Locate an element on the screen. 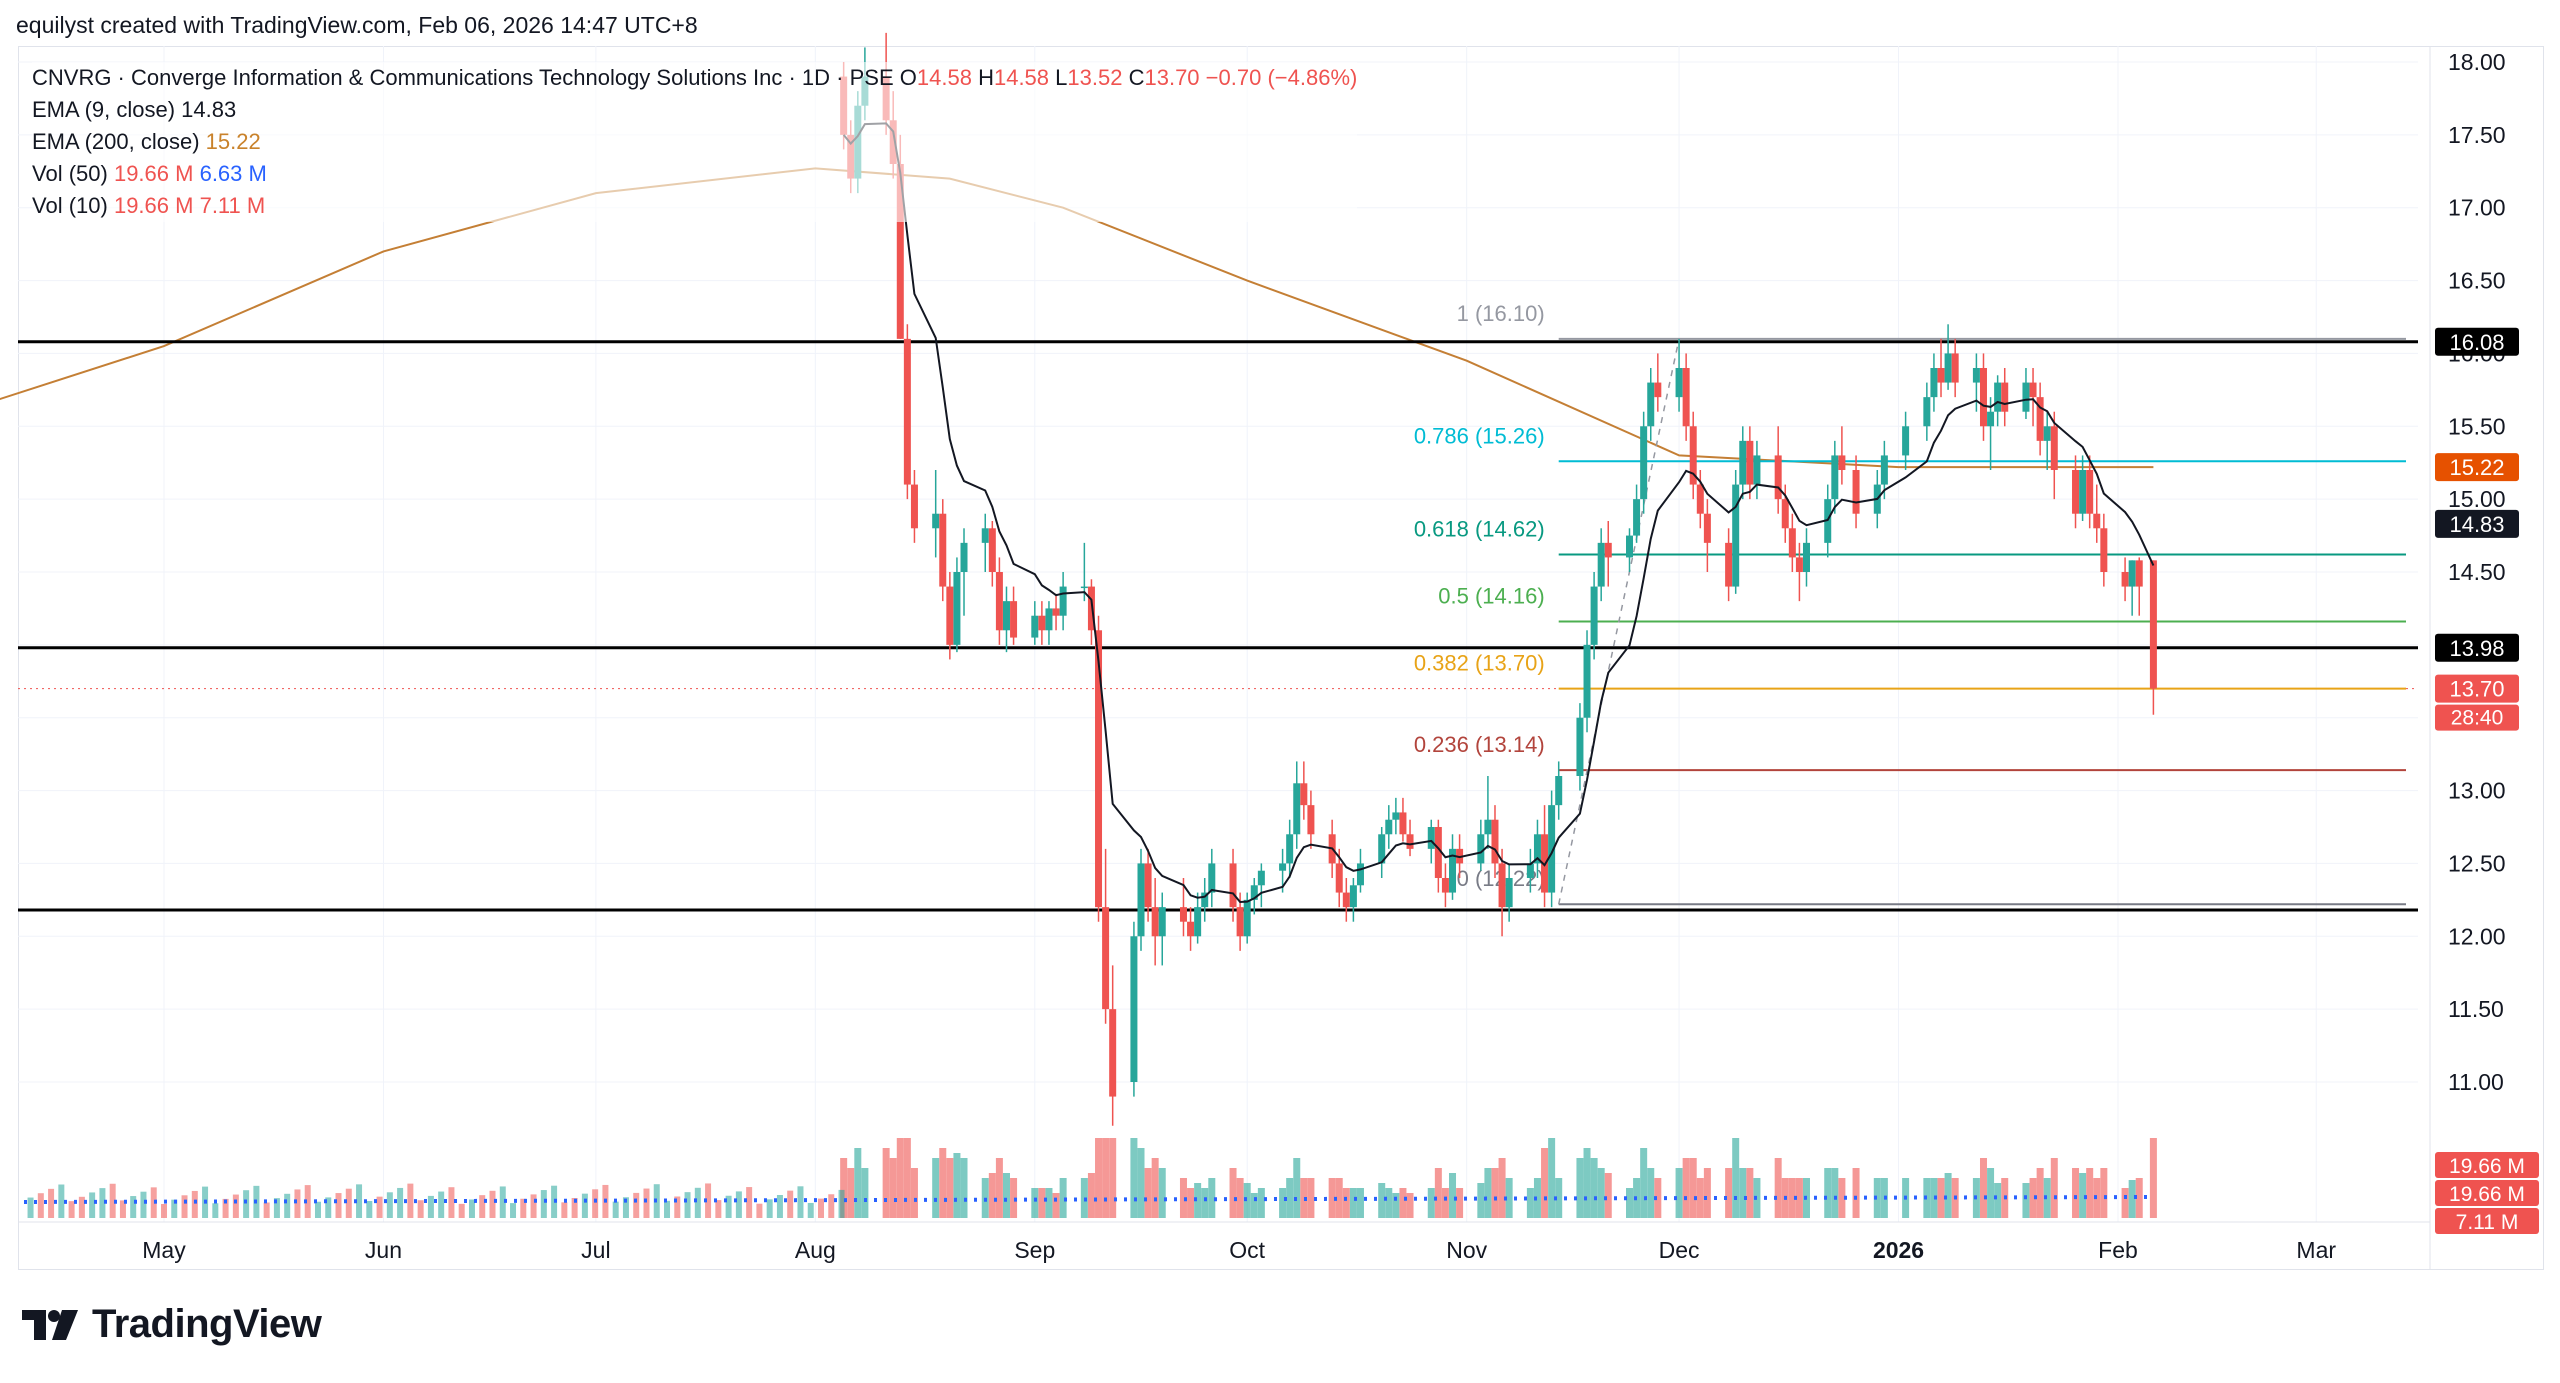  volume-badge-text: 19.66 M is located at coordinates (2487, 1166).